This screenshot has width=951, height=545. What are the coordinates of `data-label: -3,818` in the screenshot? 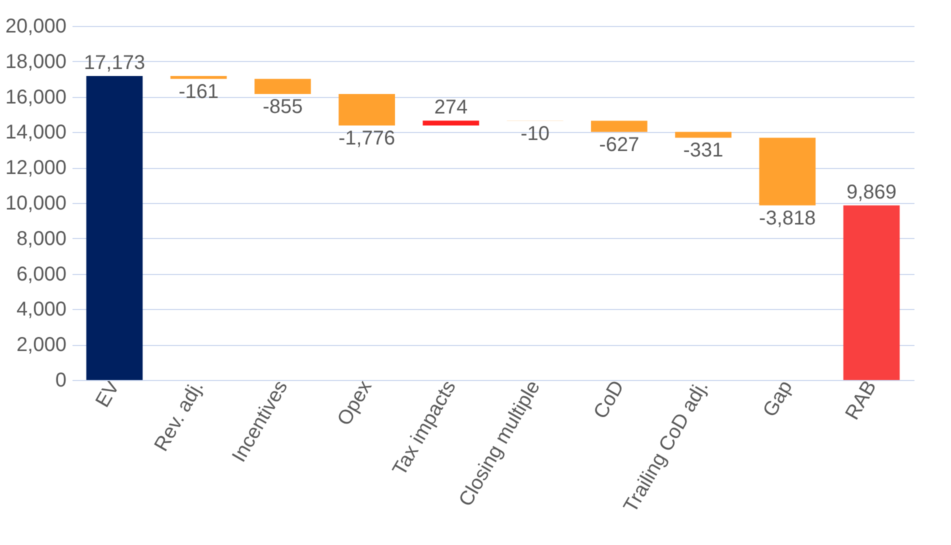 It's located at (787, 218).